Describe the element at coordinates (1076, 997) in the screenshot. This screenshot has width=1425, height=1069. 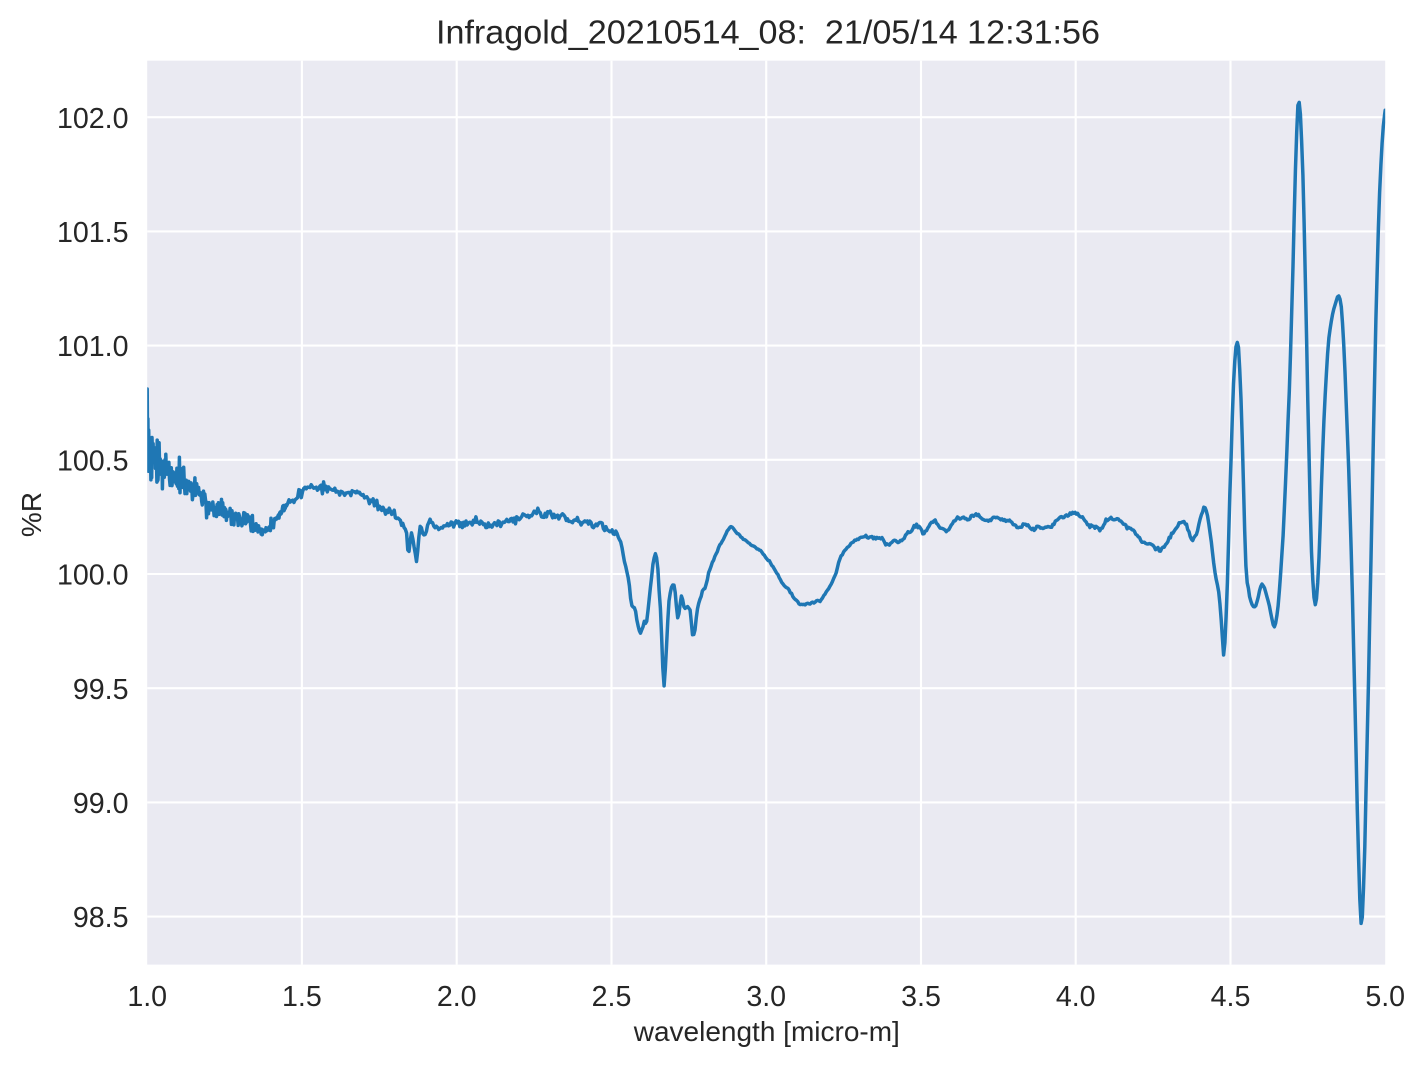
I see `svg-text: 4.0` at that location.